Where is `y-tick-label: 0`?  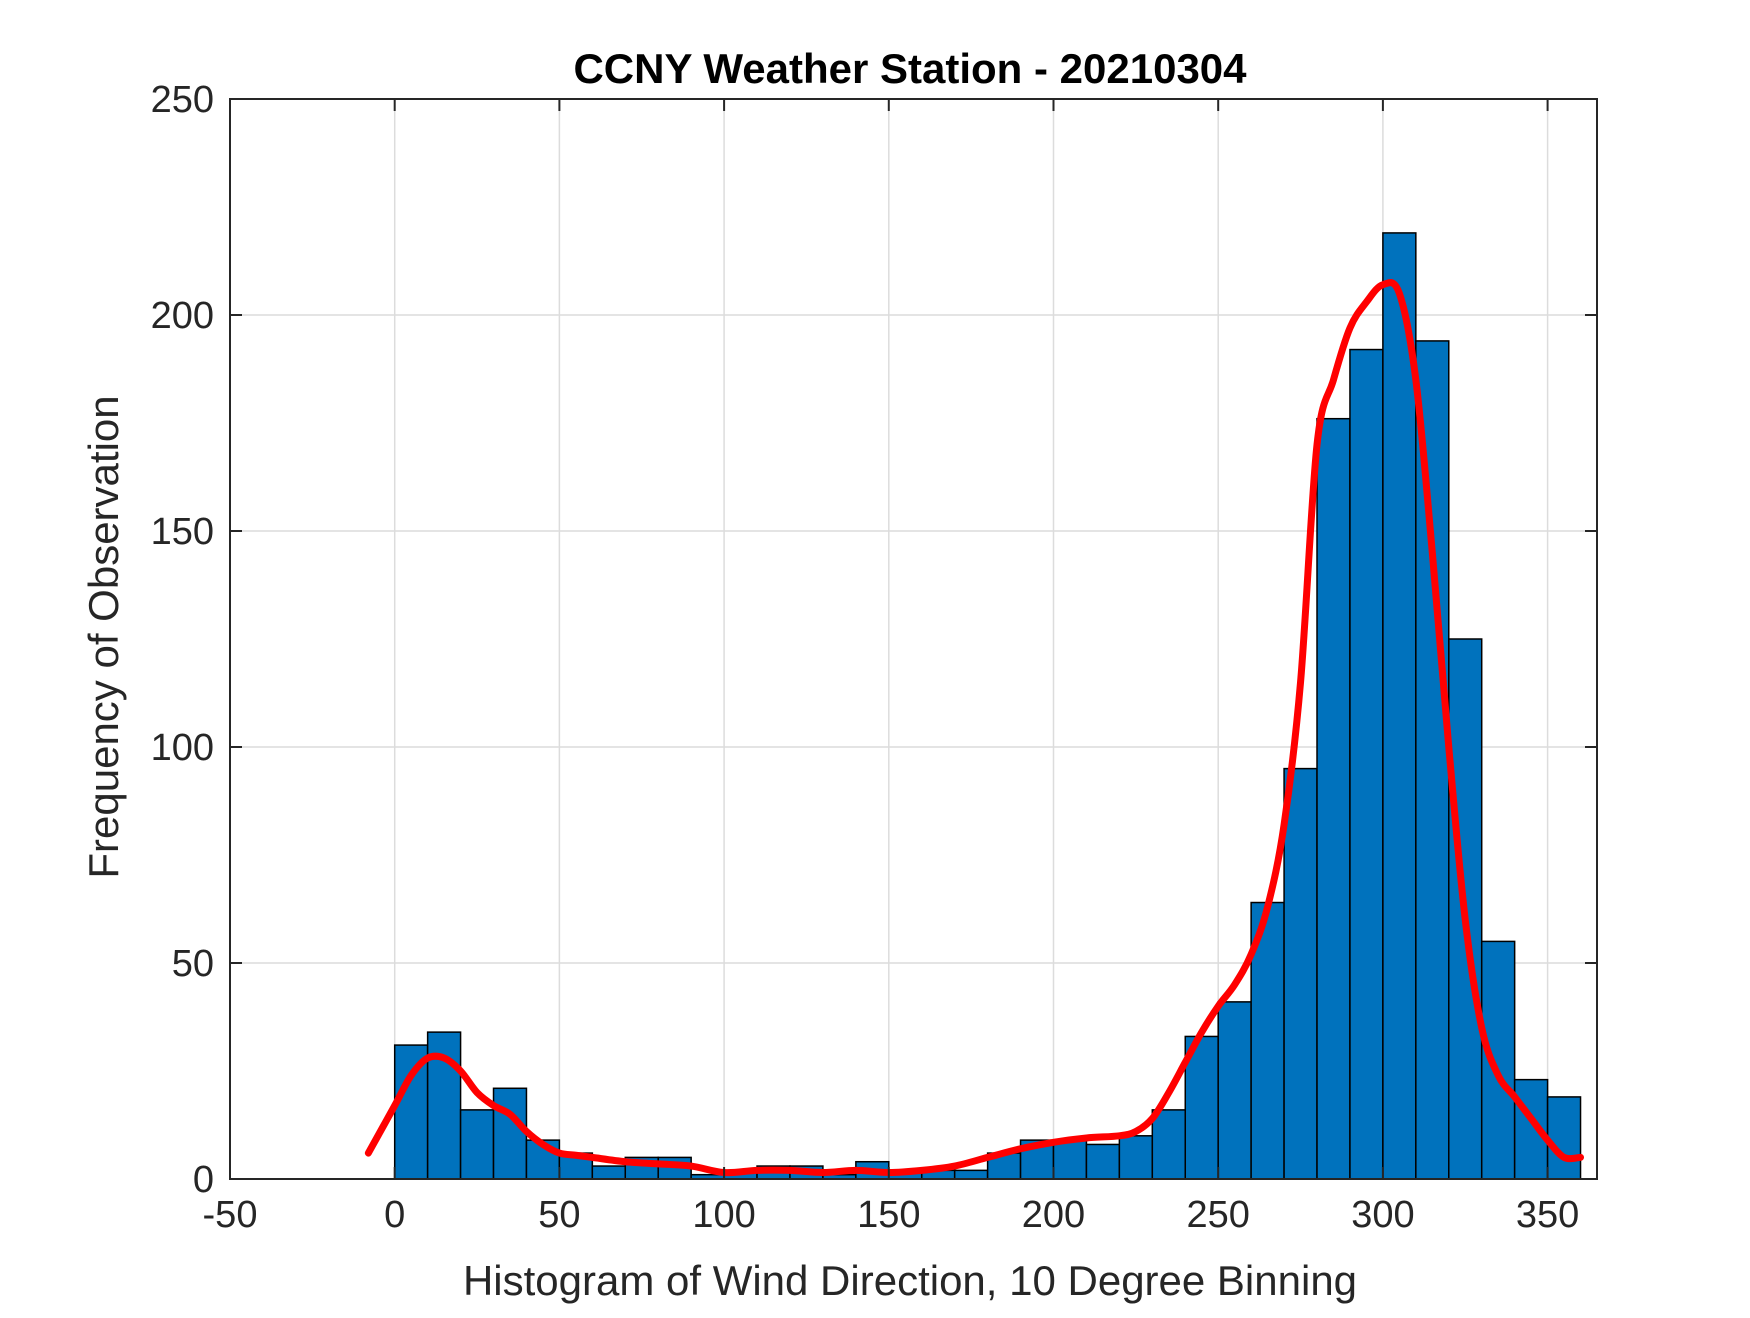 y-tick-label: 0 is located at coordinates (203, 1180).